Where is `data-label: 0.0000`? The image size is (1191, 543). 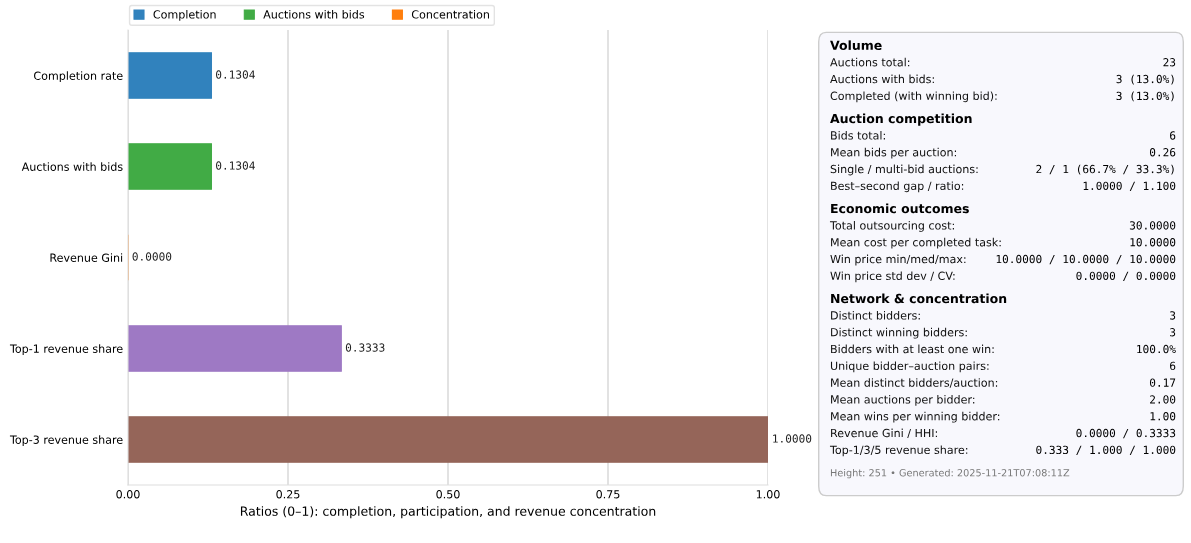 data-label: 0.0000 is located at coordinates (152, 256).